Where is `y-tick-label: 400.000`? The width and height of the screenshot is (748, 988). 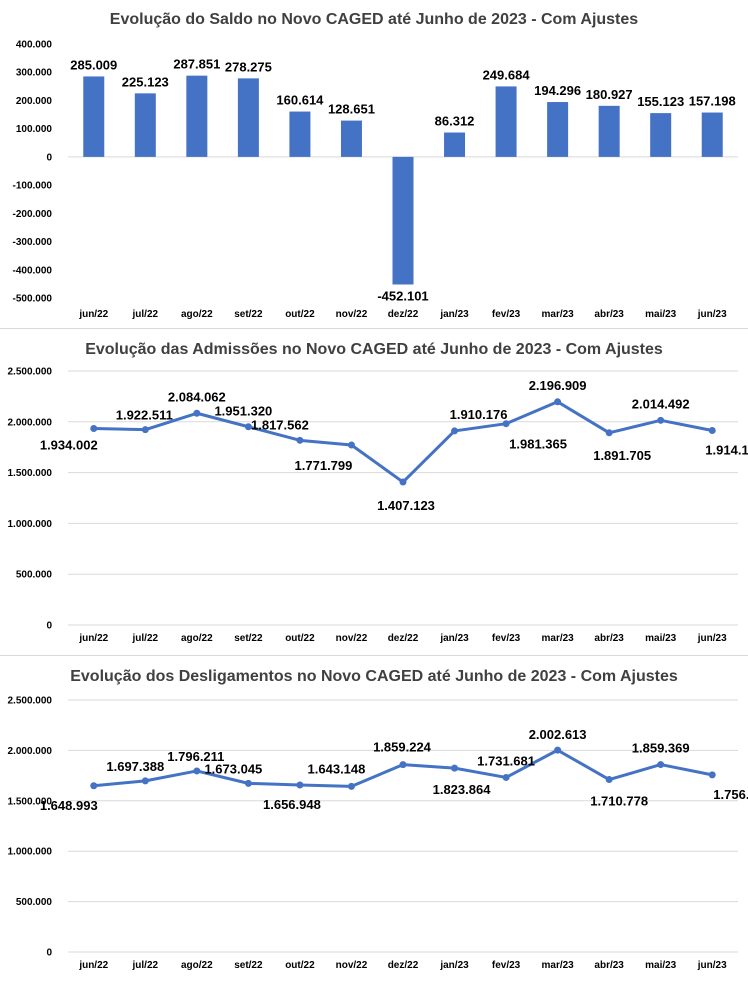 y-tick-label: 400.000 is located at coordinates (34, 45).